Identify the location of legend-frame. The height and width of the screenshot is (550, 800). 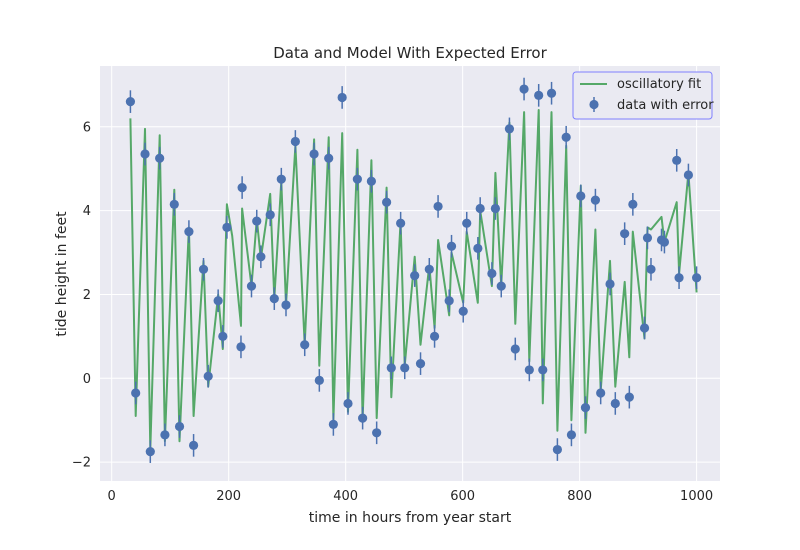
(642, 95).